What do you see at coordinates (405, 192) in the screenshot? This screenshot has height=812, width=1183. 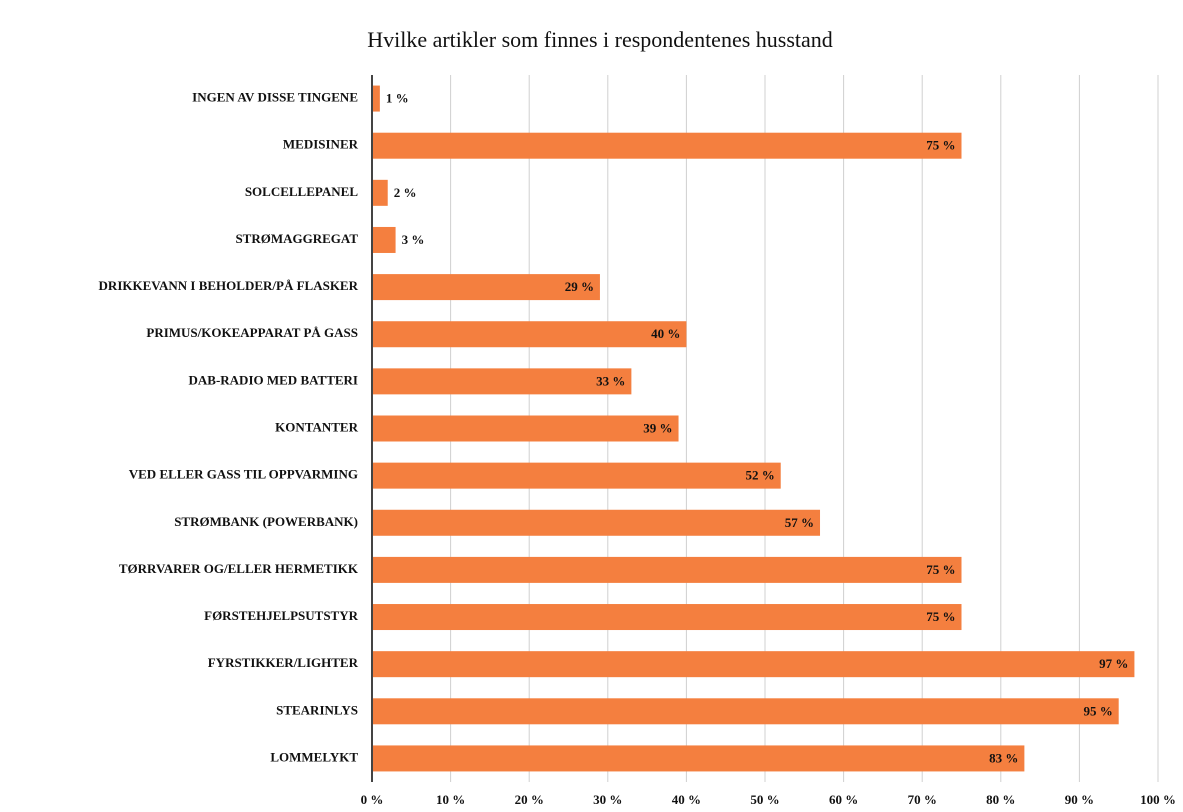 I see `value-label: 2 %` at bounding box center [405, 192].